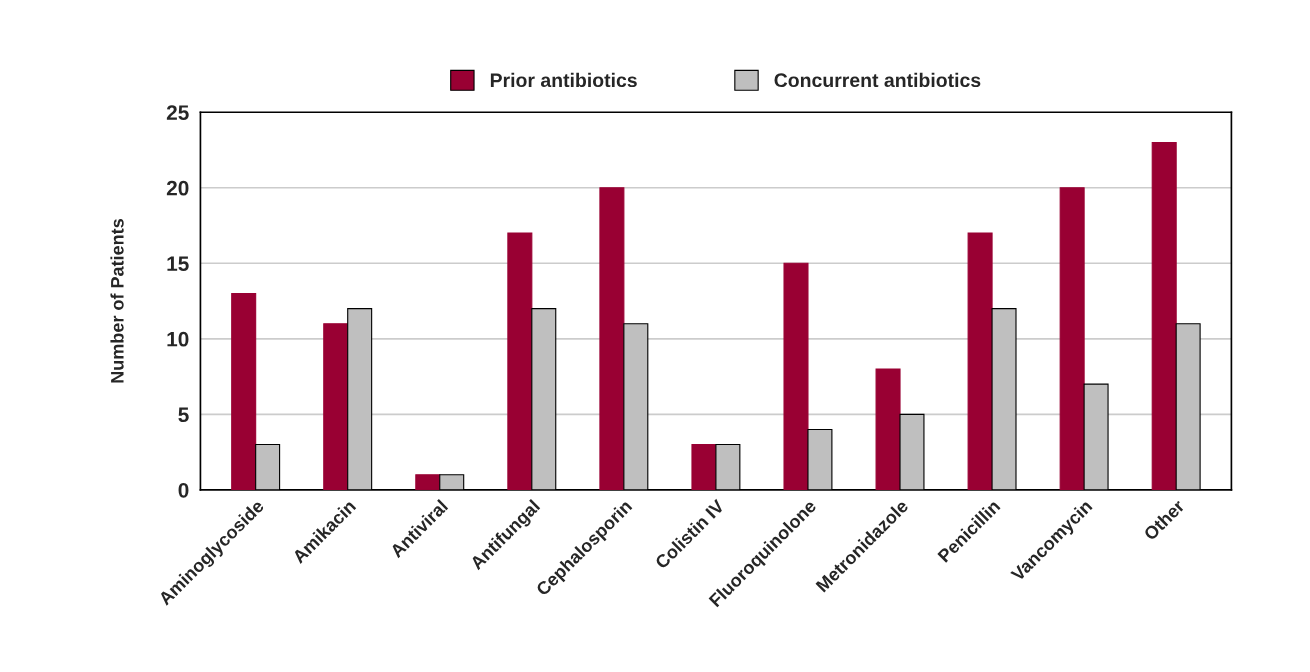 This screenshot has width=1310, height=672. What do you see at coordinates (178, 339) in the screenshot?
I see `y-tick-label: 10` at bounding box center [178, 339].